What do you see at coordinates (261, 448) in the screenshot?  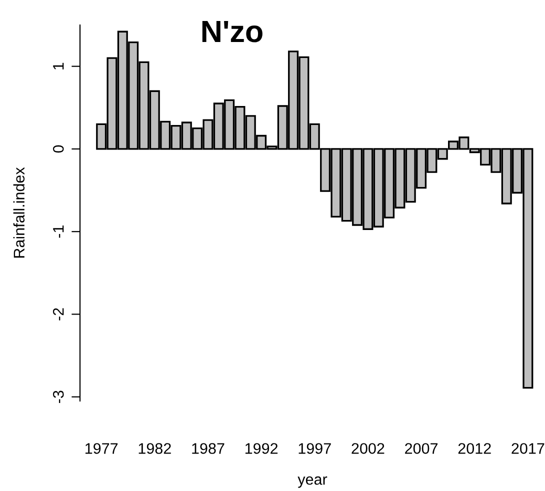 I see `x-tick-label: 1992` at bounding box center [261, 448].